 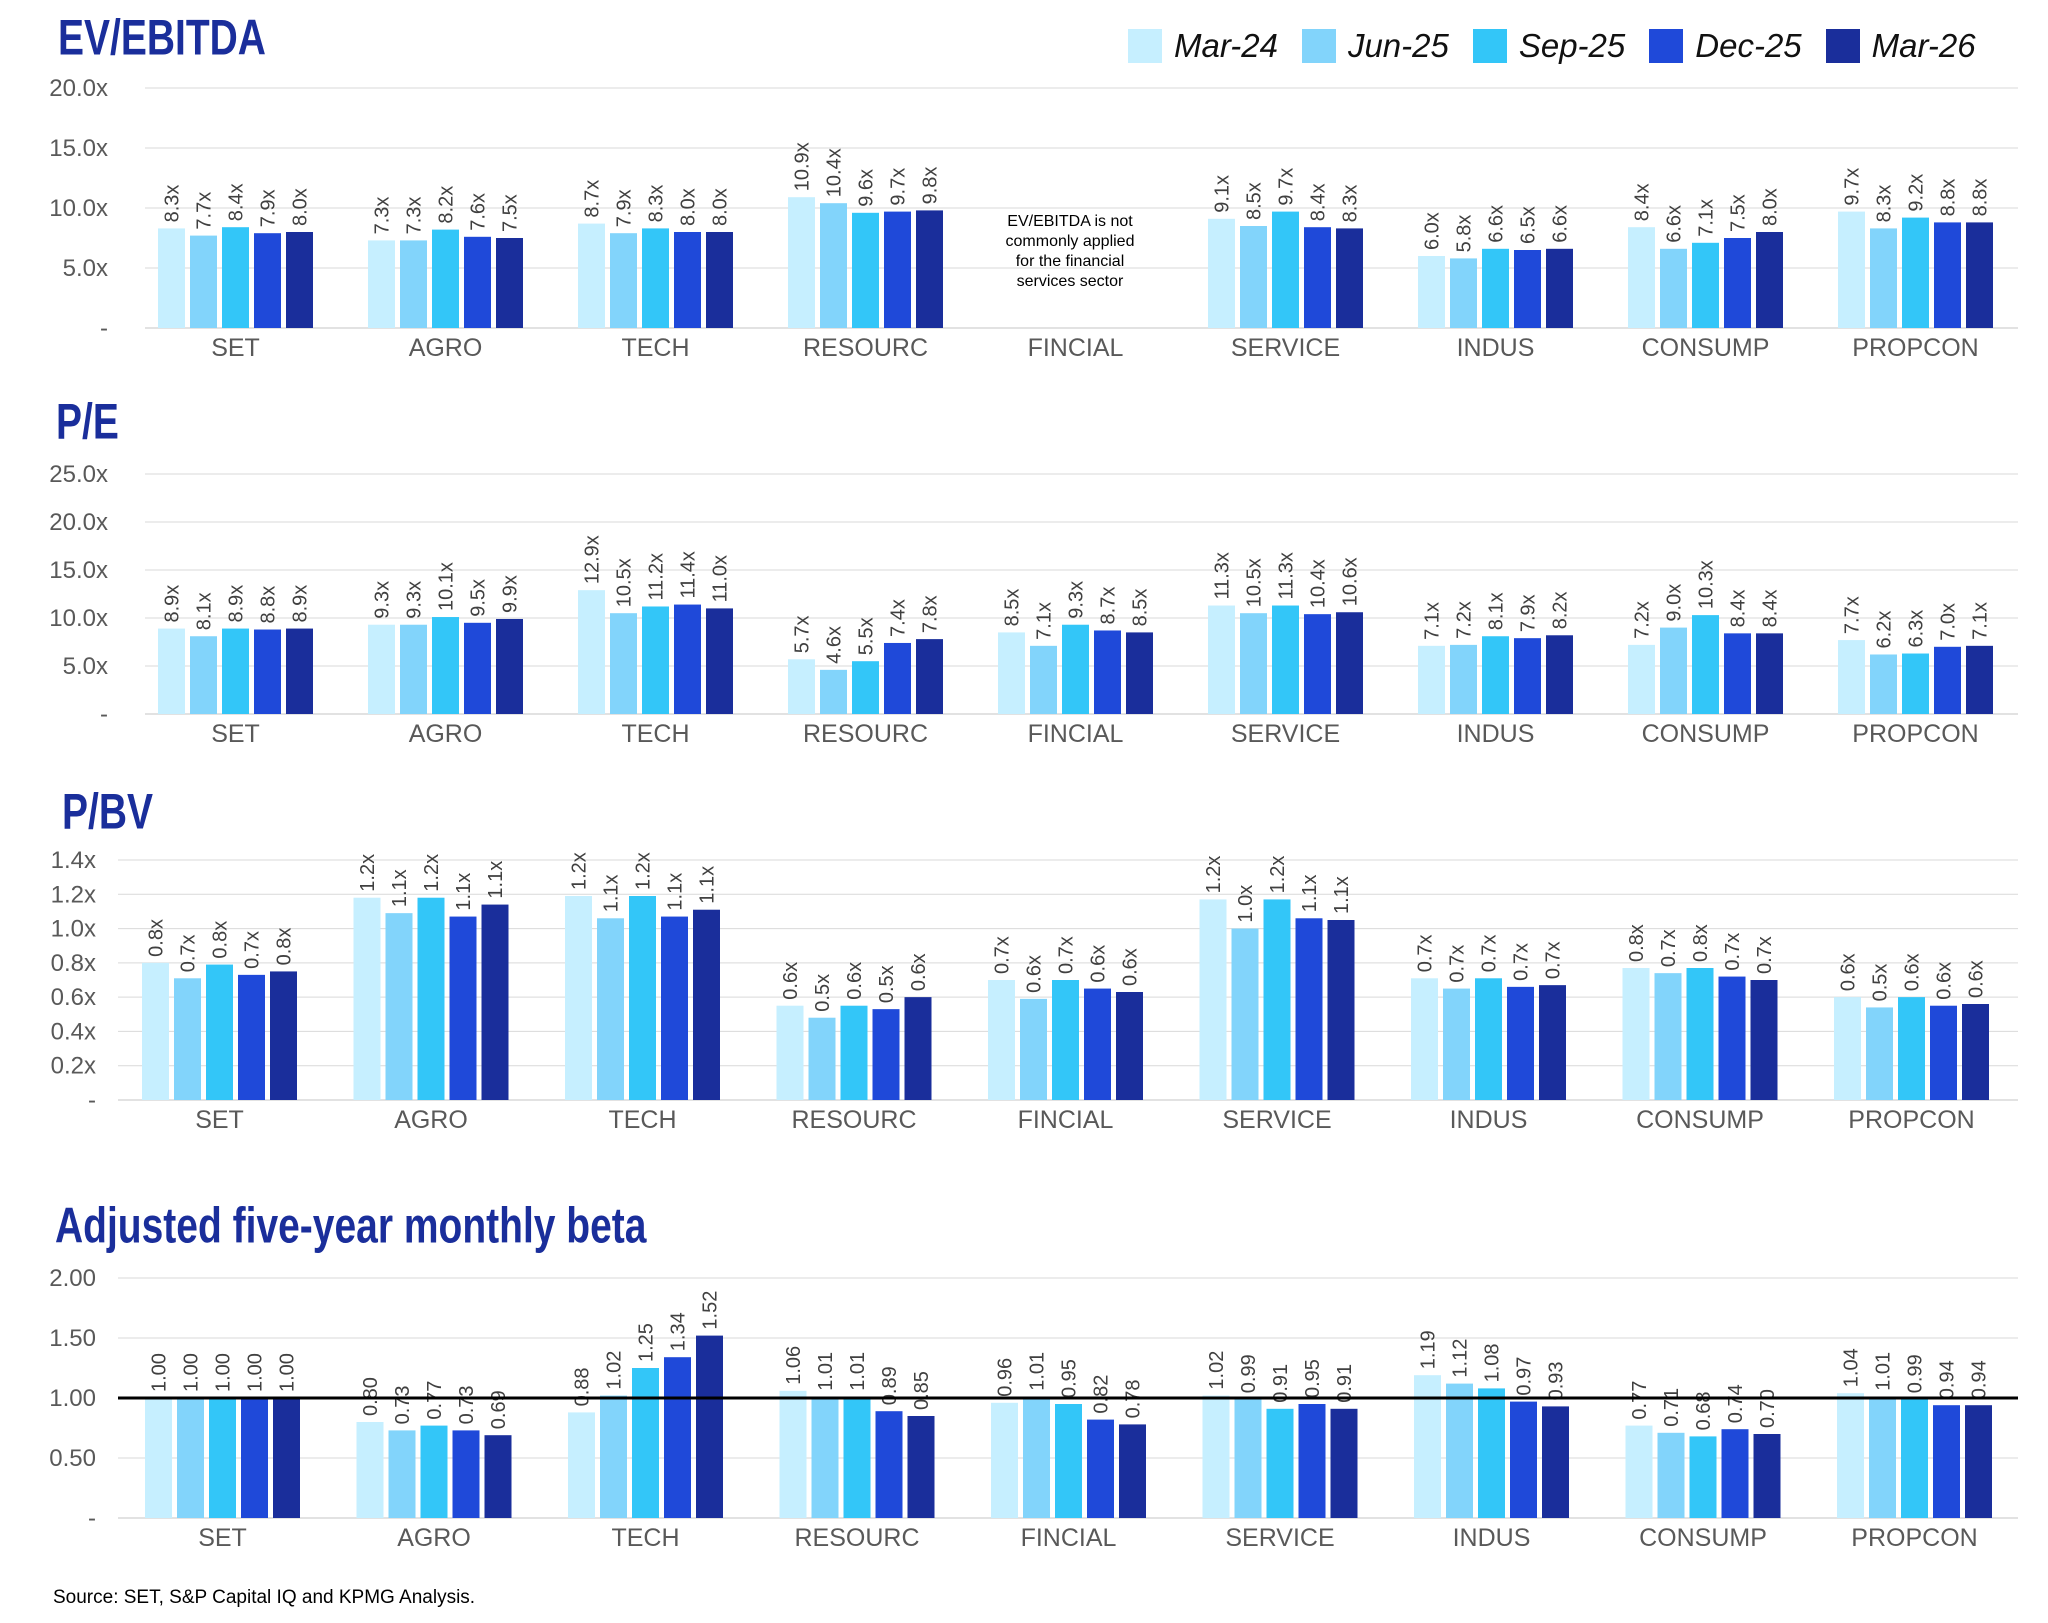 What do you see at coordinates (1525, 1376) in the screenshot?
I see `data-label: 0.97` at bounding box center [1525, 1376].